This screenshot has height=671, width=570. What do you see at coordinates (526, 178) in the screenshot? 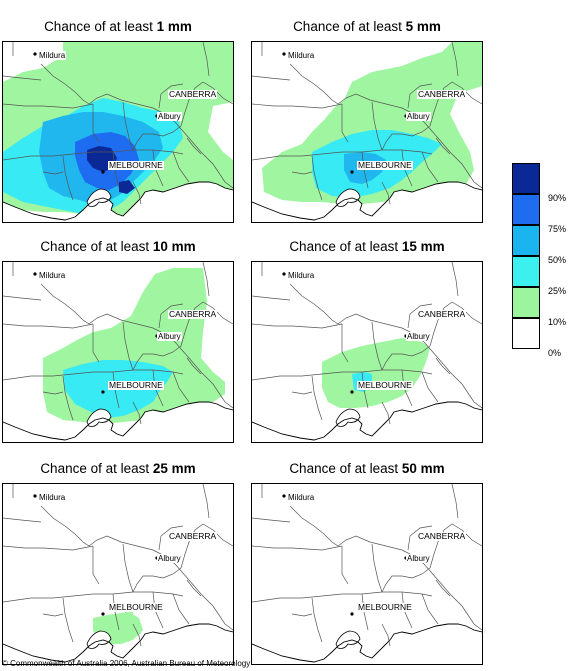
I see `legend-swatch-dark` at bounding box center [526, 178].